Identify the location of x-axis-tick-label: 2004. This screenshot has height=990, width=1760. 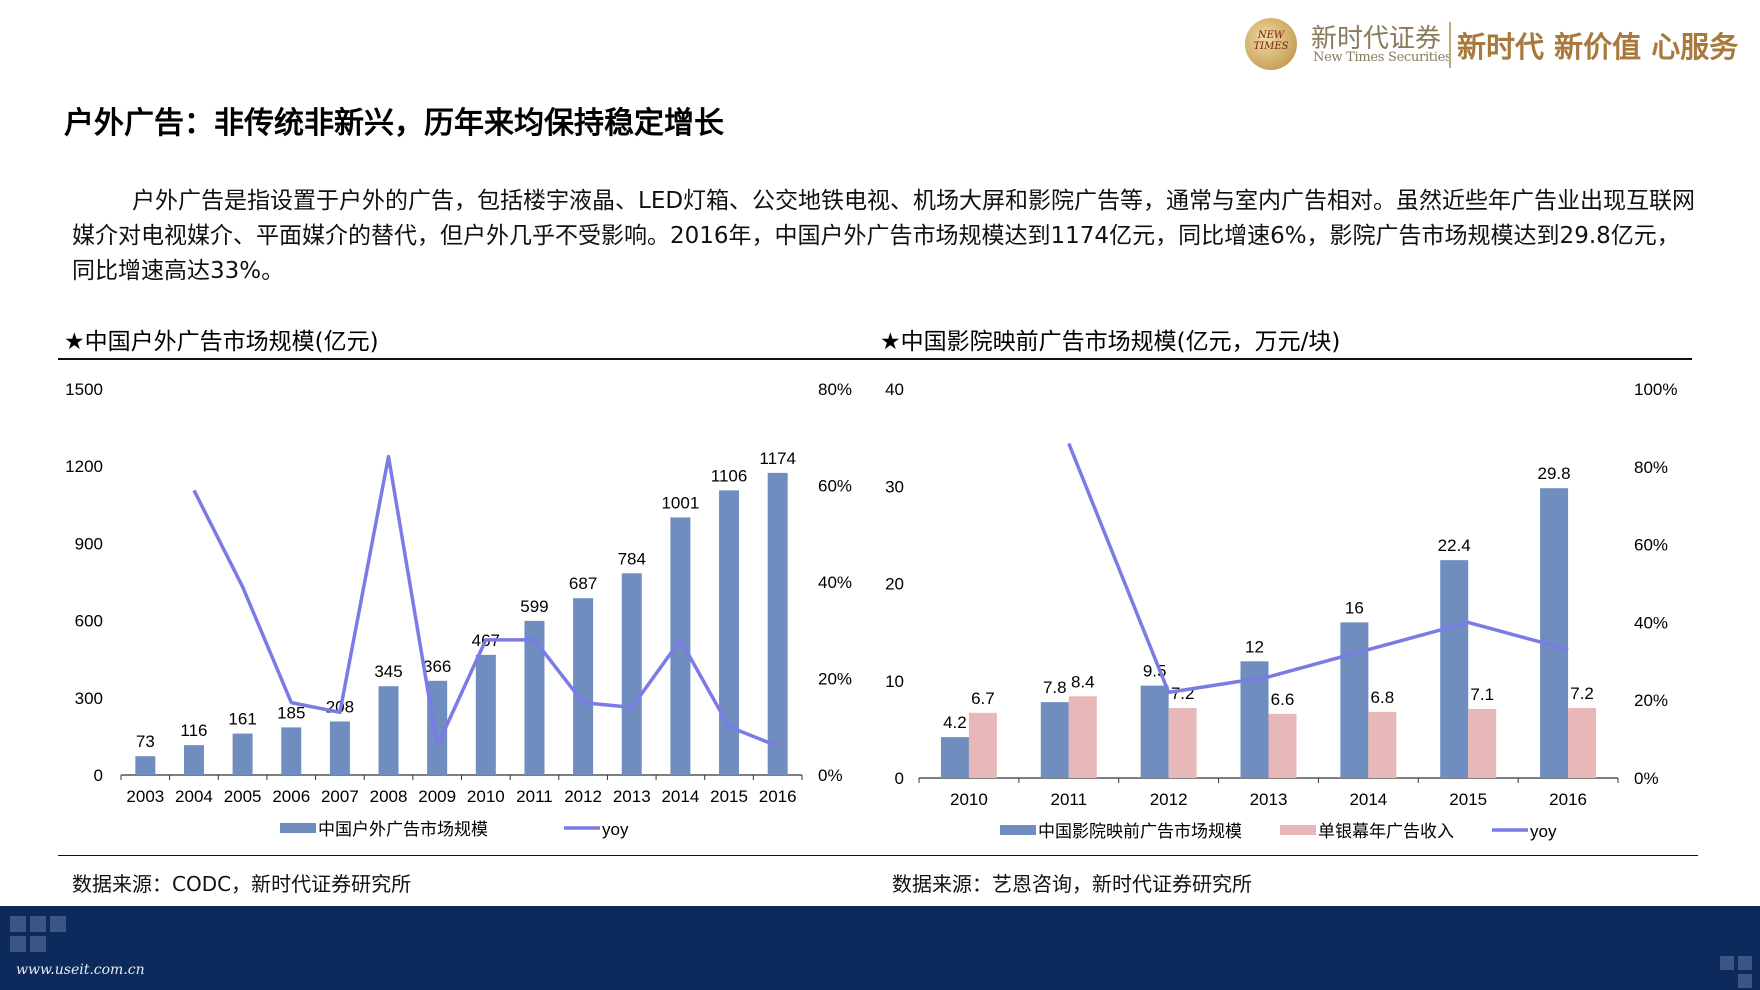
(194, 796).